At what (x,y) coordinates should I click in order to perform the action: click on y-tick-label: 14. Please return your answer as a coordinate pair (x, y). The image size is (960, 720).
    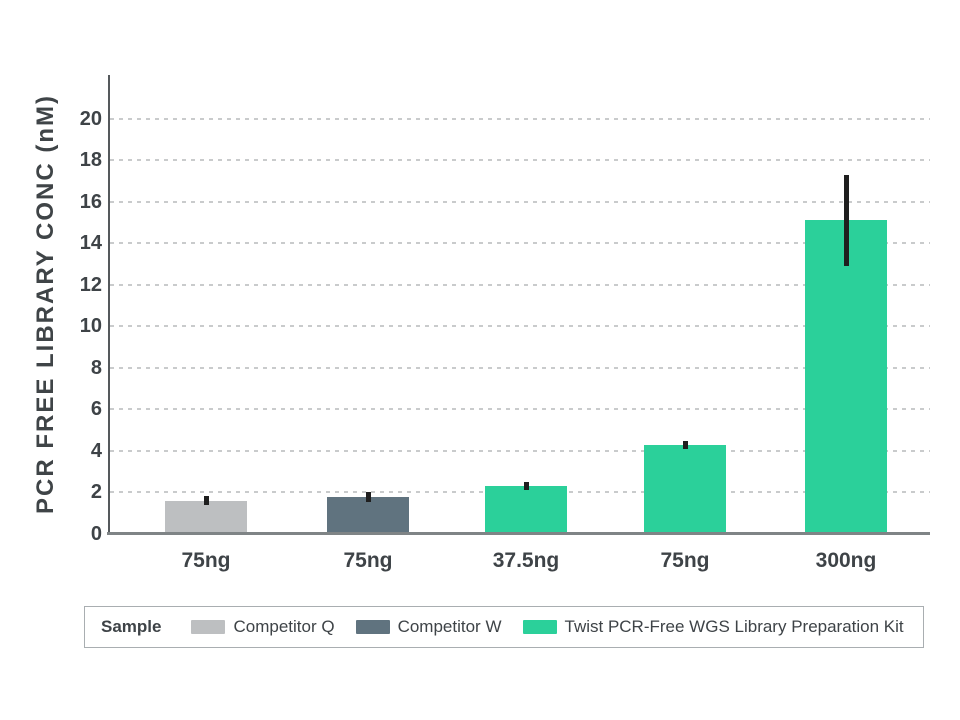
    Looking at the image, I should click on (90, 243).